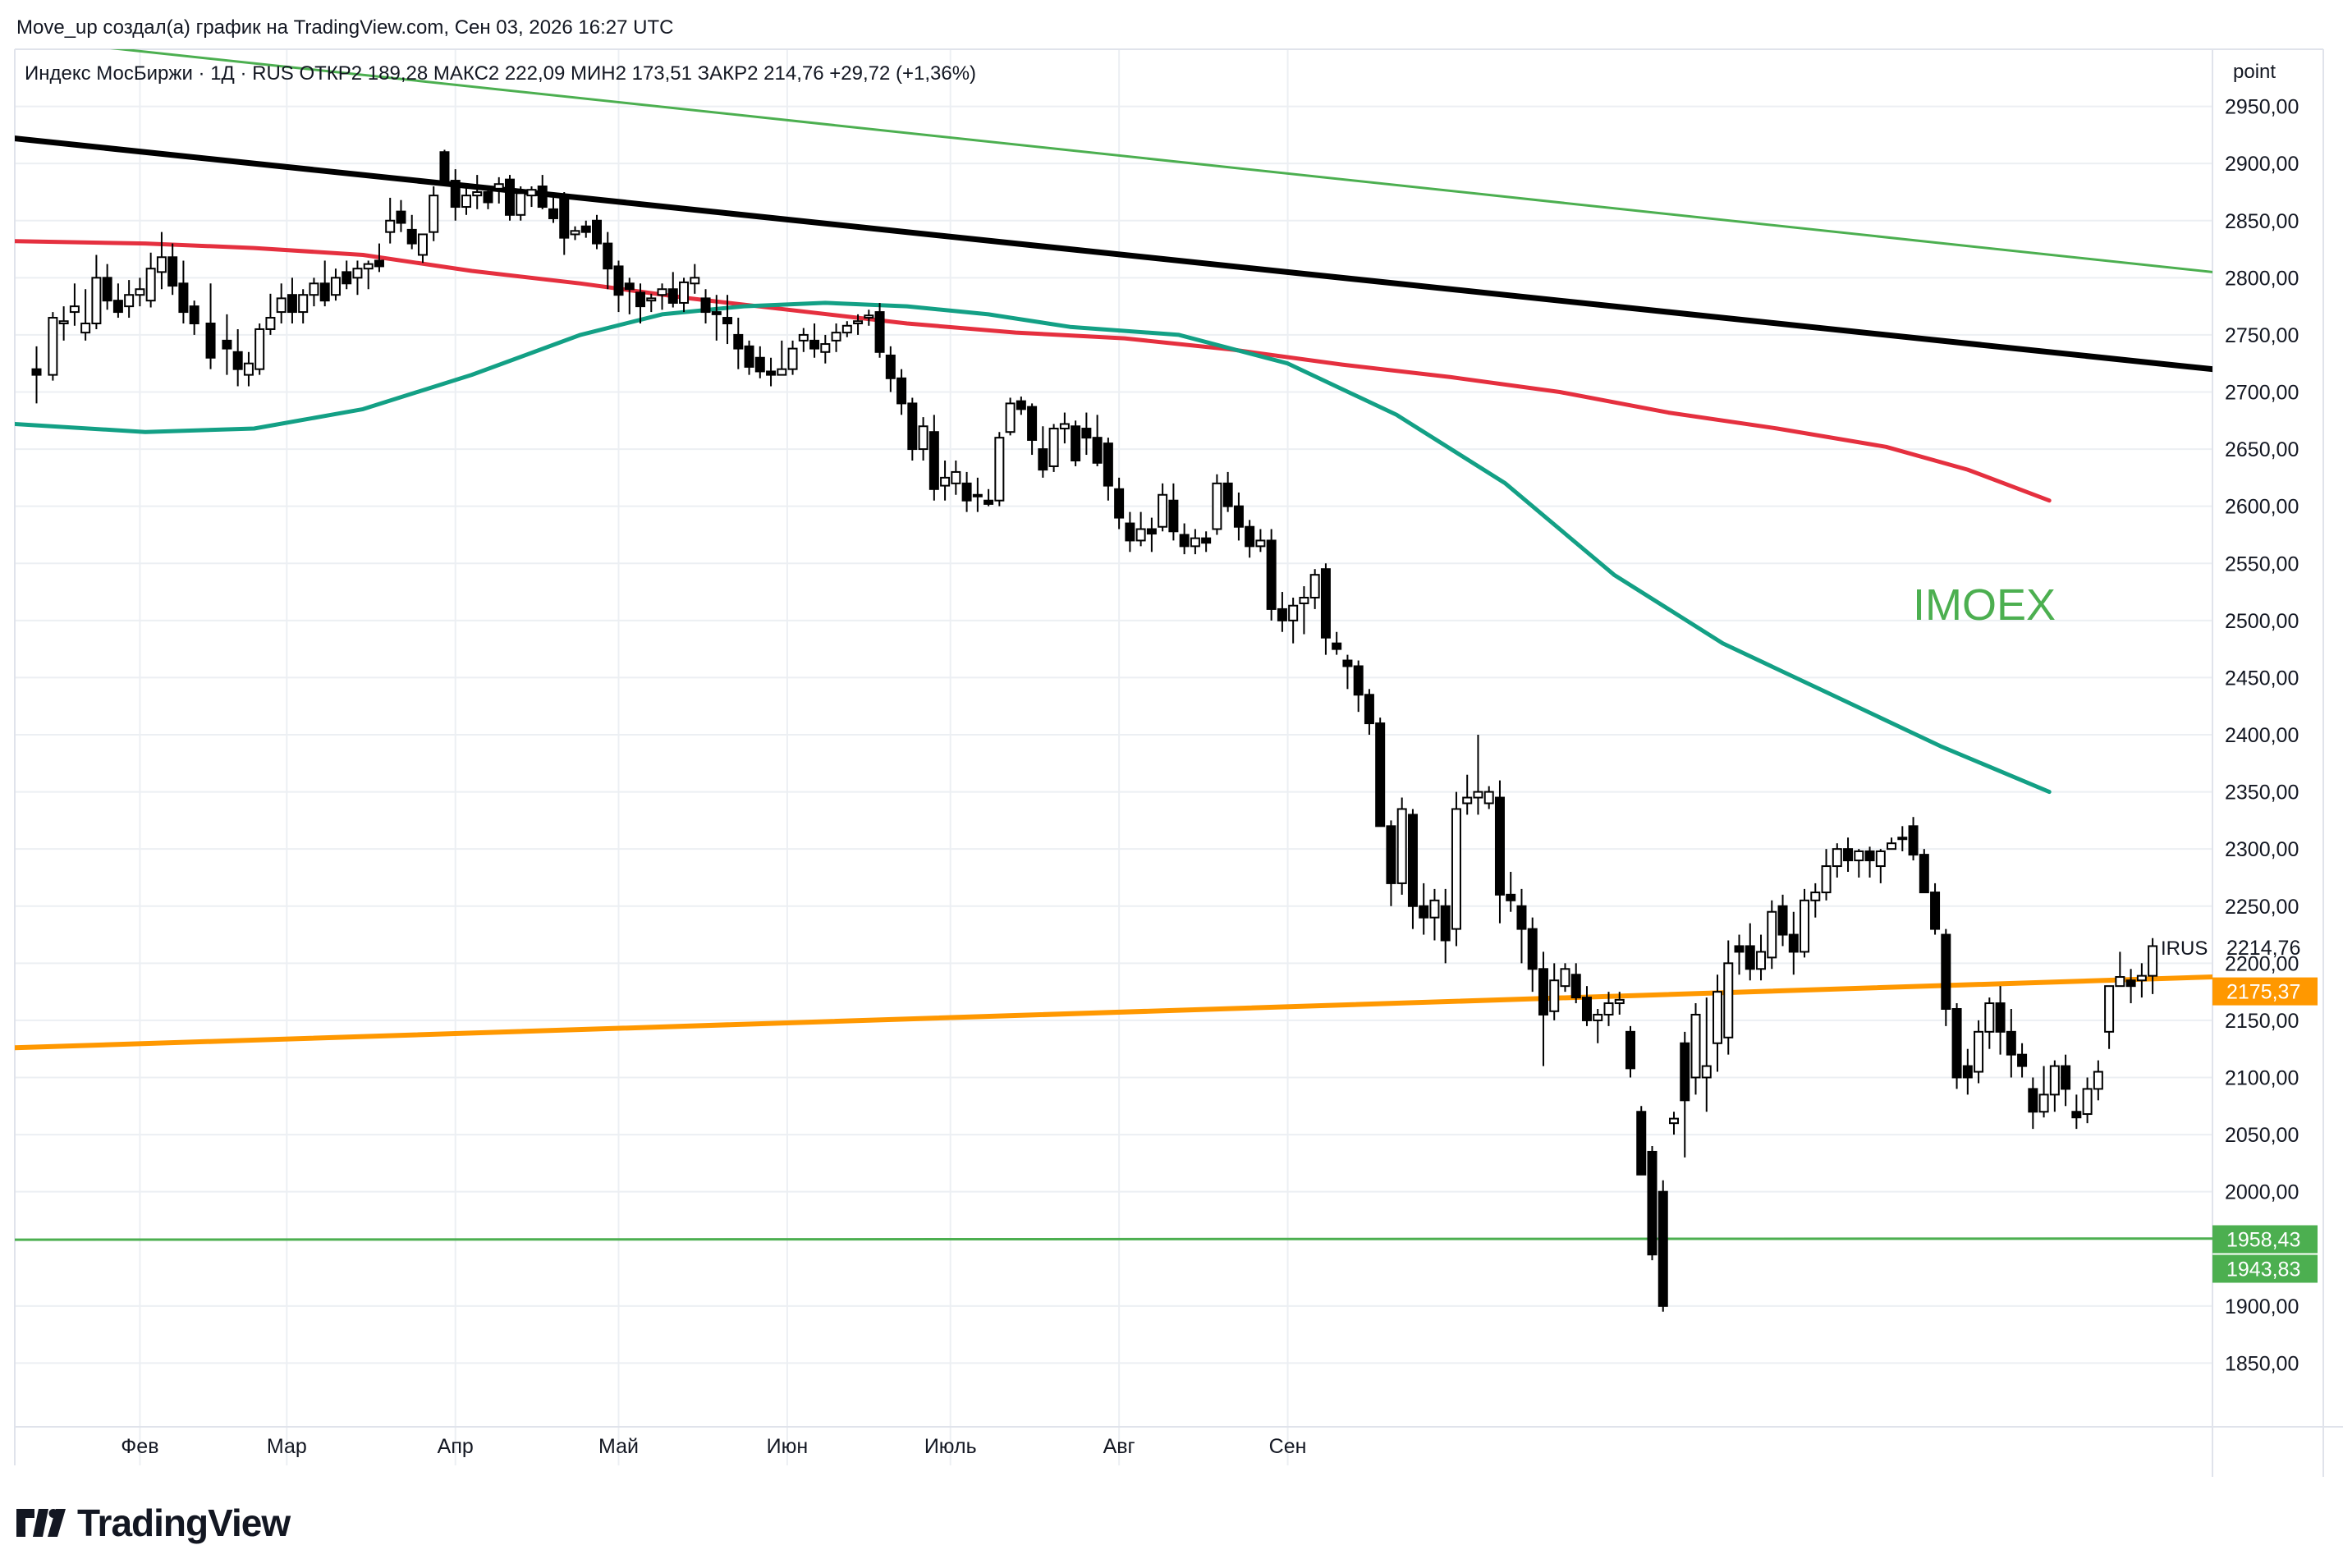 The width and height of the screenshot is (2343, 1568). I want to click on y-tick-label: 2000,00, so click(2262, 1192).